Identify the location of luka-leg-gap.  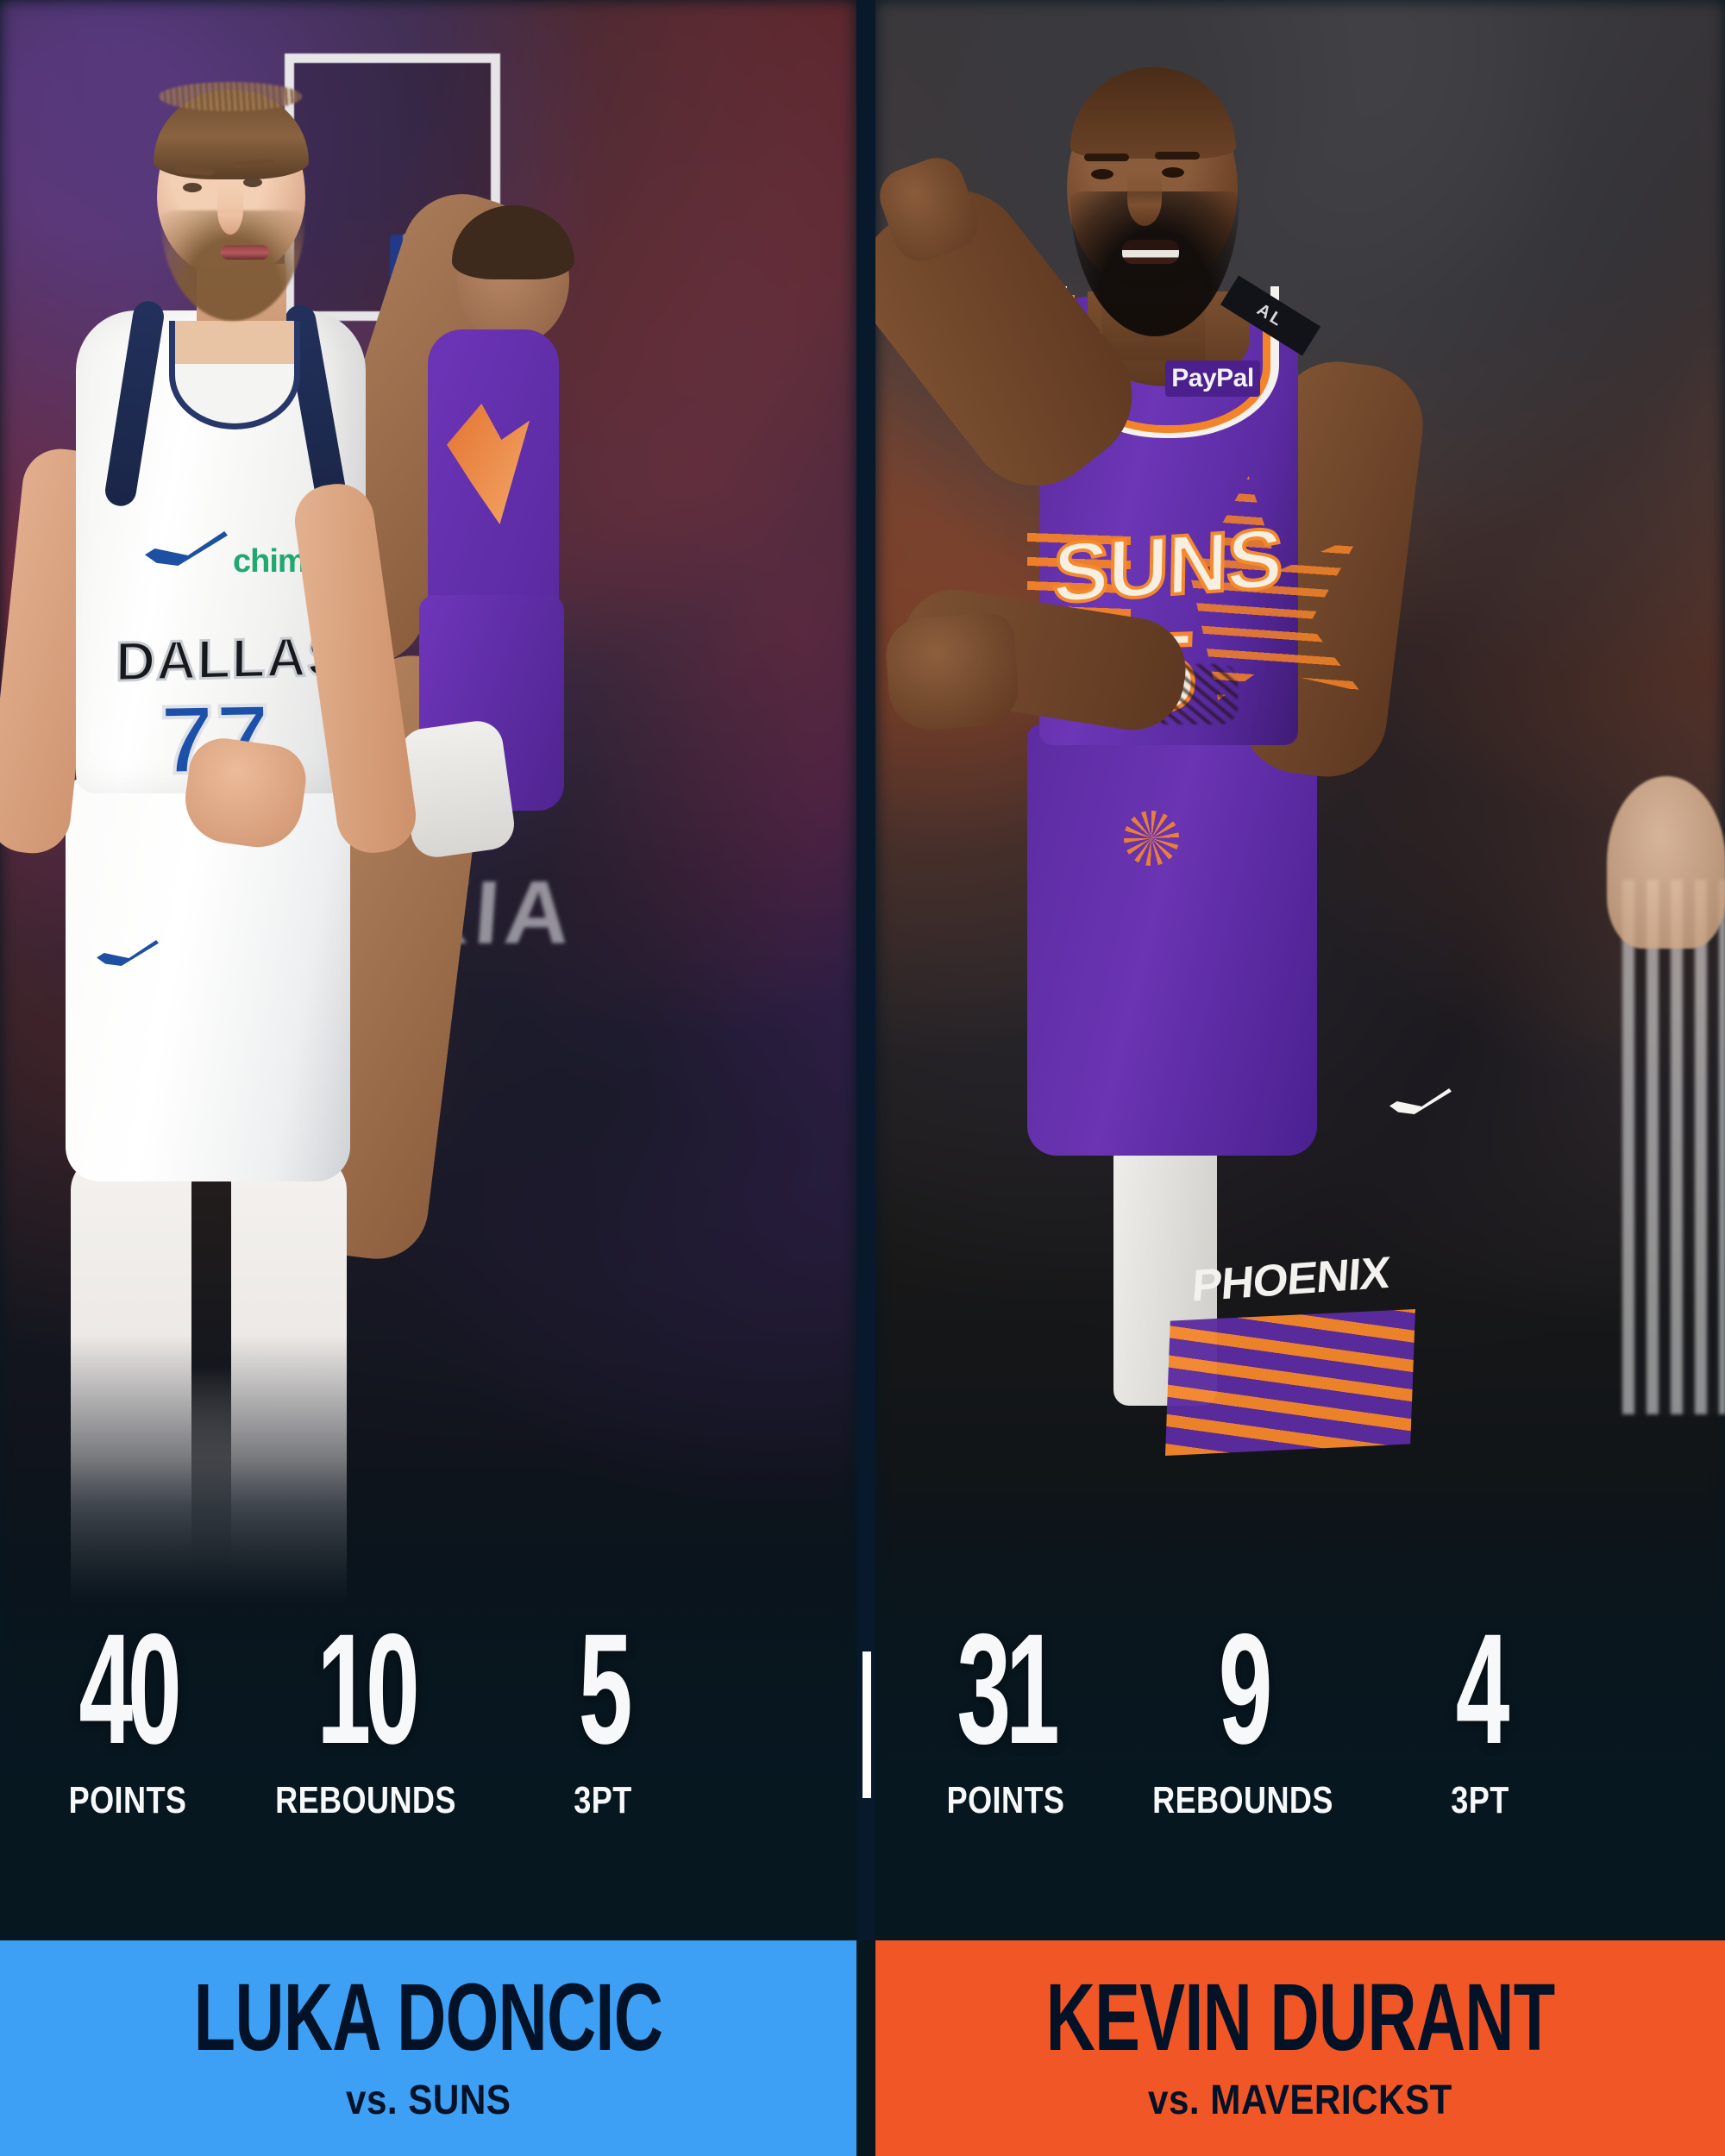
(211, 1367).